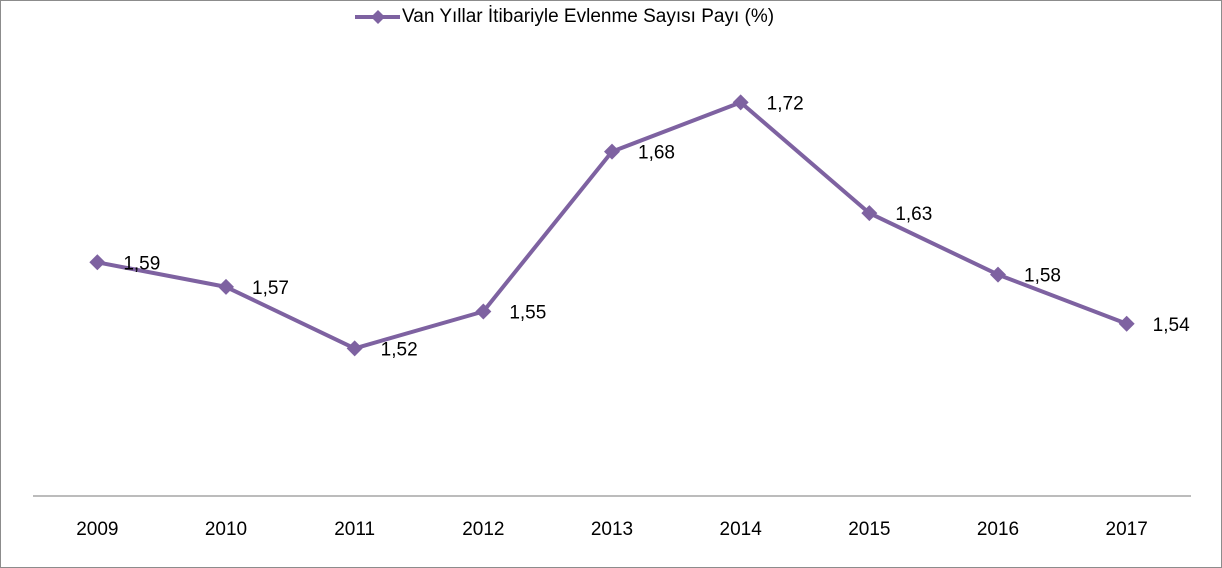 The width and height of the screenshot is (1222, 568). What do you see at coordinates (913, 214) in the screenshot?
I see `data-label: 1,63` at bounding box center [913, 214].